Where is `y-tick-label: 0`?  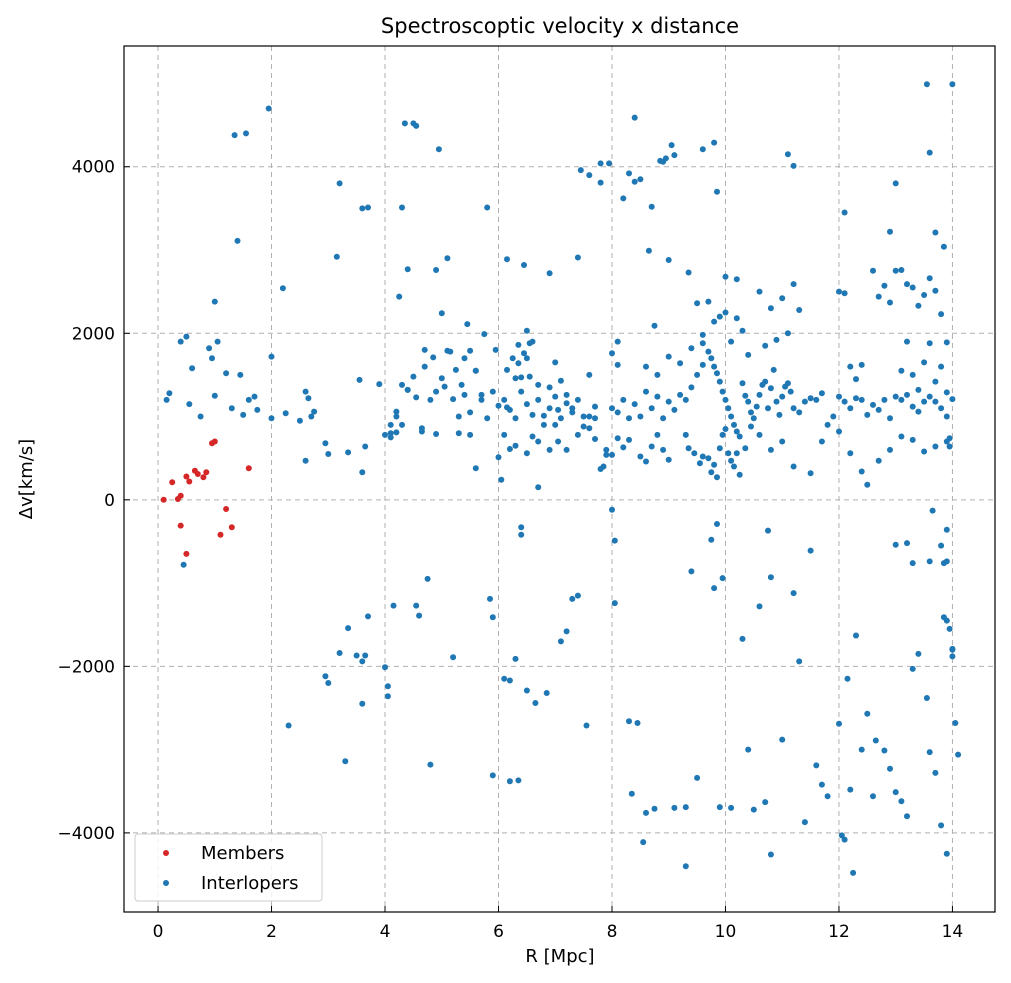
y-tick-label: 0 is located at coordinates (109, 501).